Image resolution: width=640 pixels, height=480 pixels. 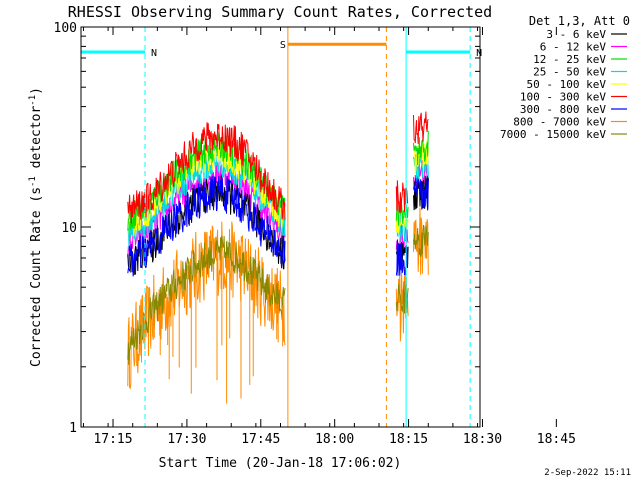 What do you see at coordinates (260, 439) in the screenshot?
I see `x-tick-label: 17:45` at bounding box center [260, 439].